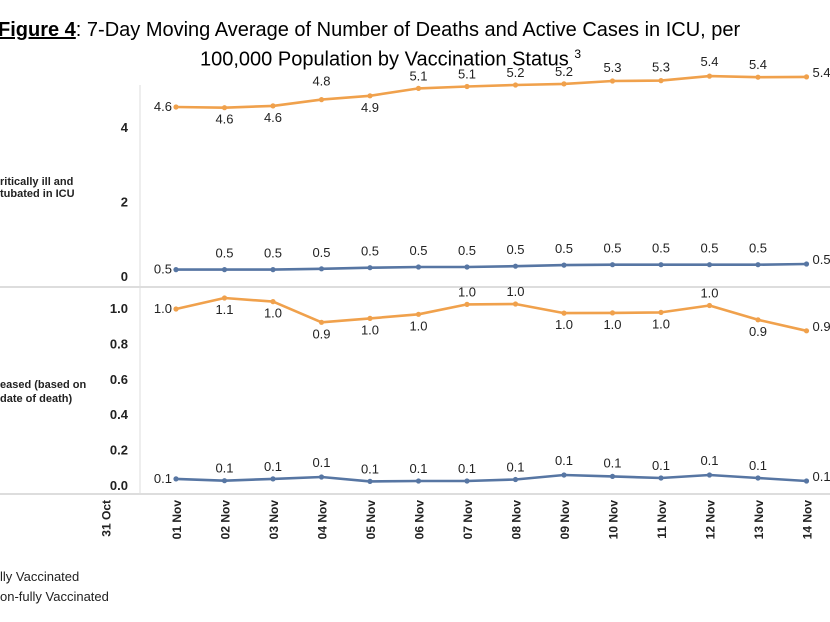 This screenshot has width=830, height=622. Describe the element at coordinates (119, 343) in the screenshot. I see `y-tick-label: 0.8` at that location.